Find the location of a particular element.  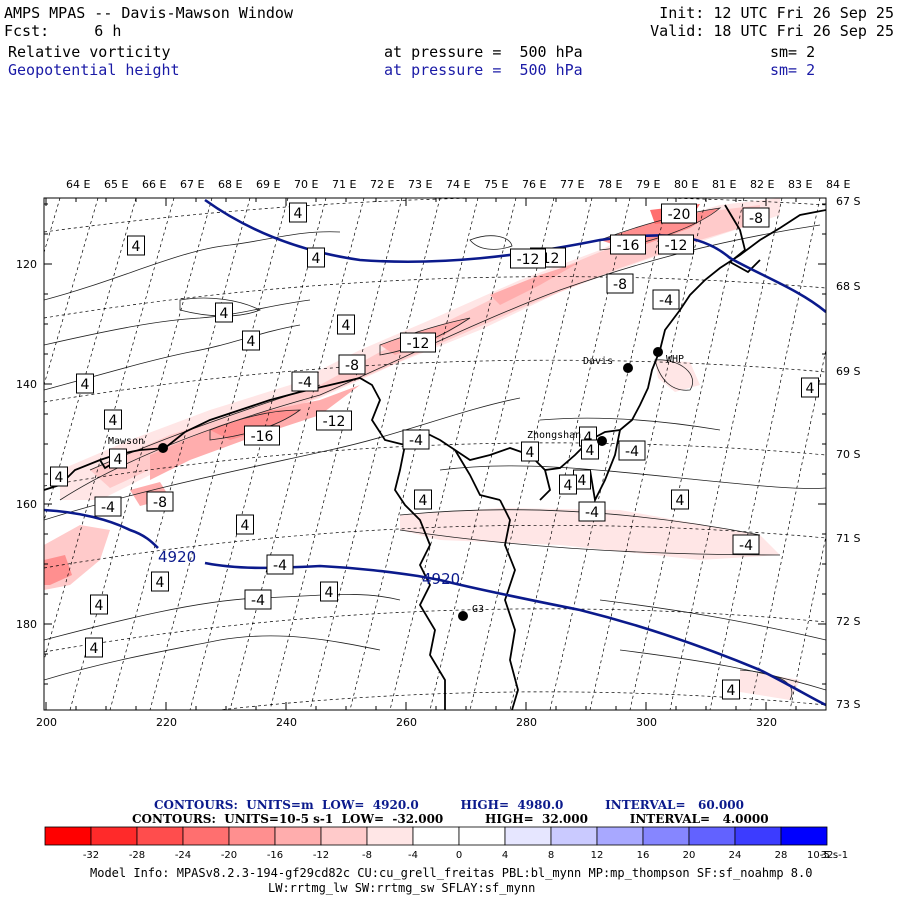

longitude-label: 81 E is located at coordinates (724, 184).